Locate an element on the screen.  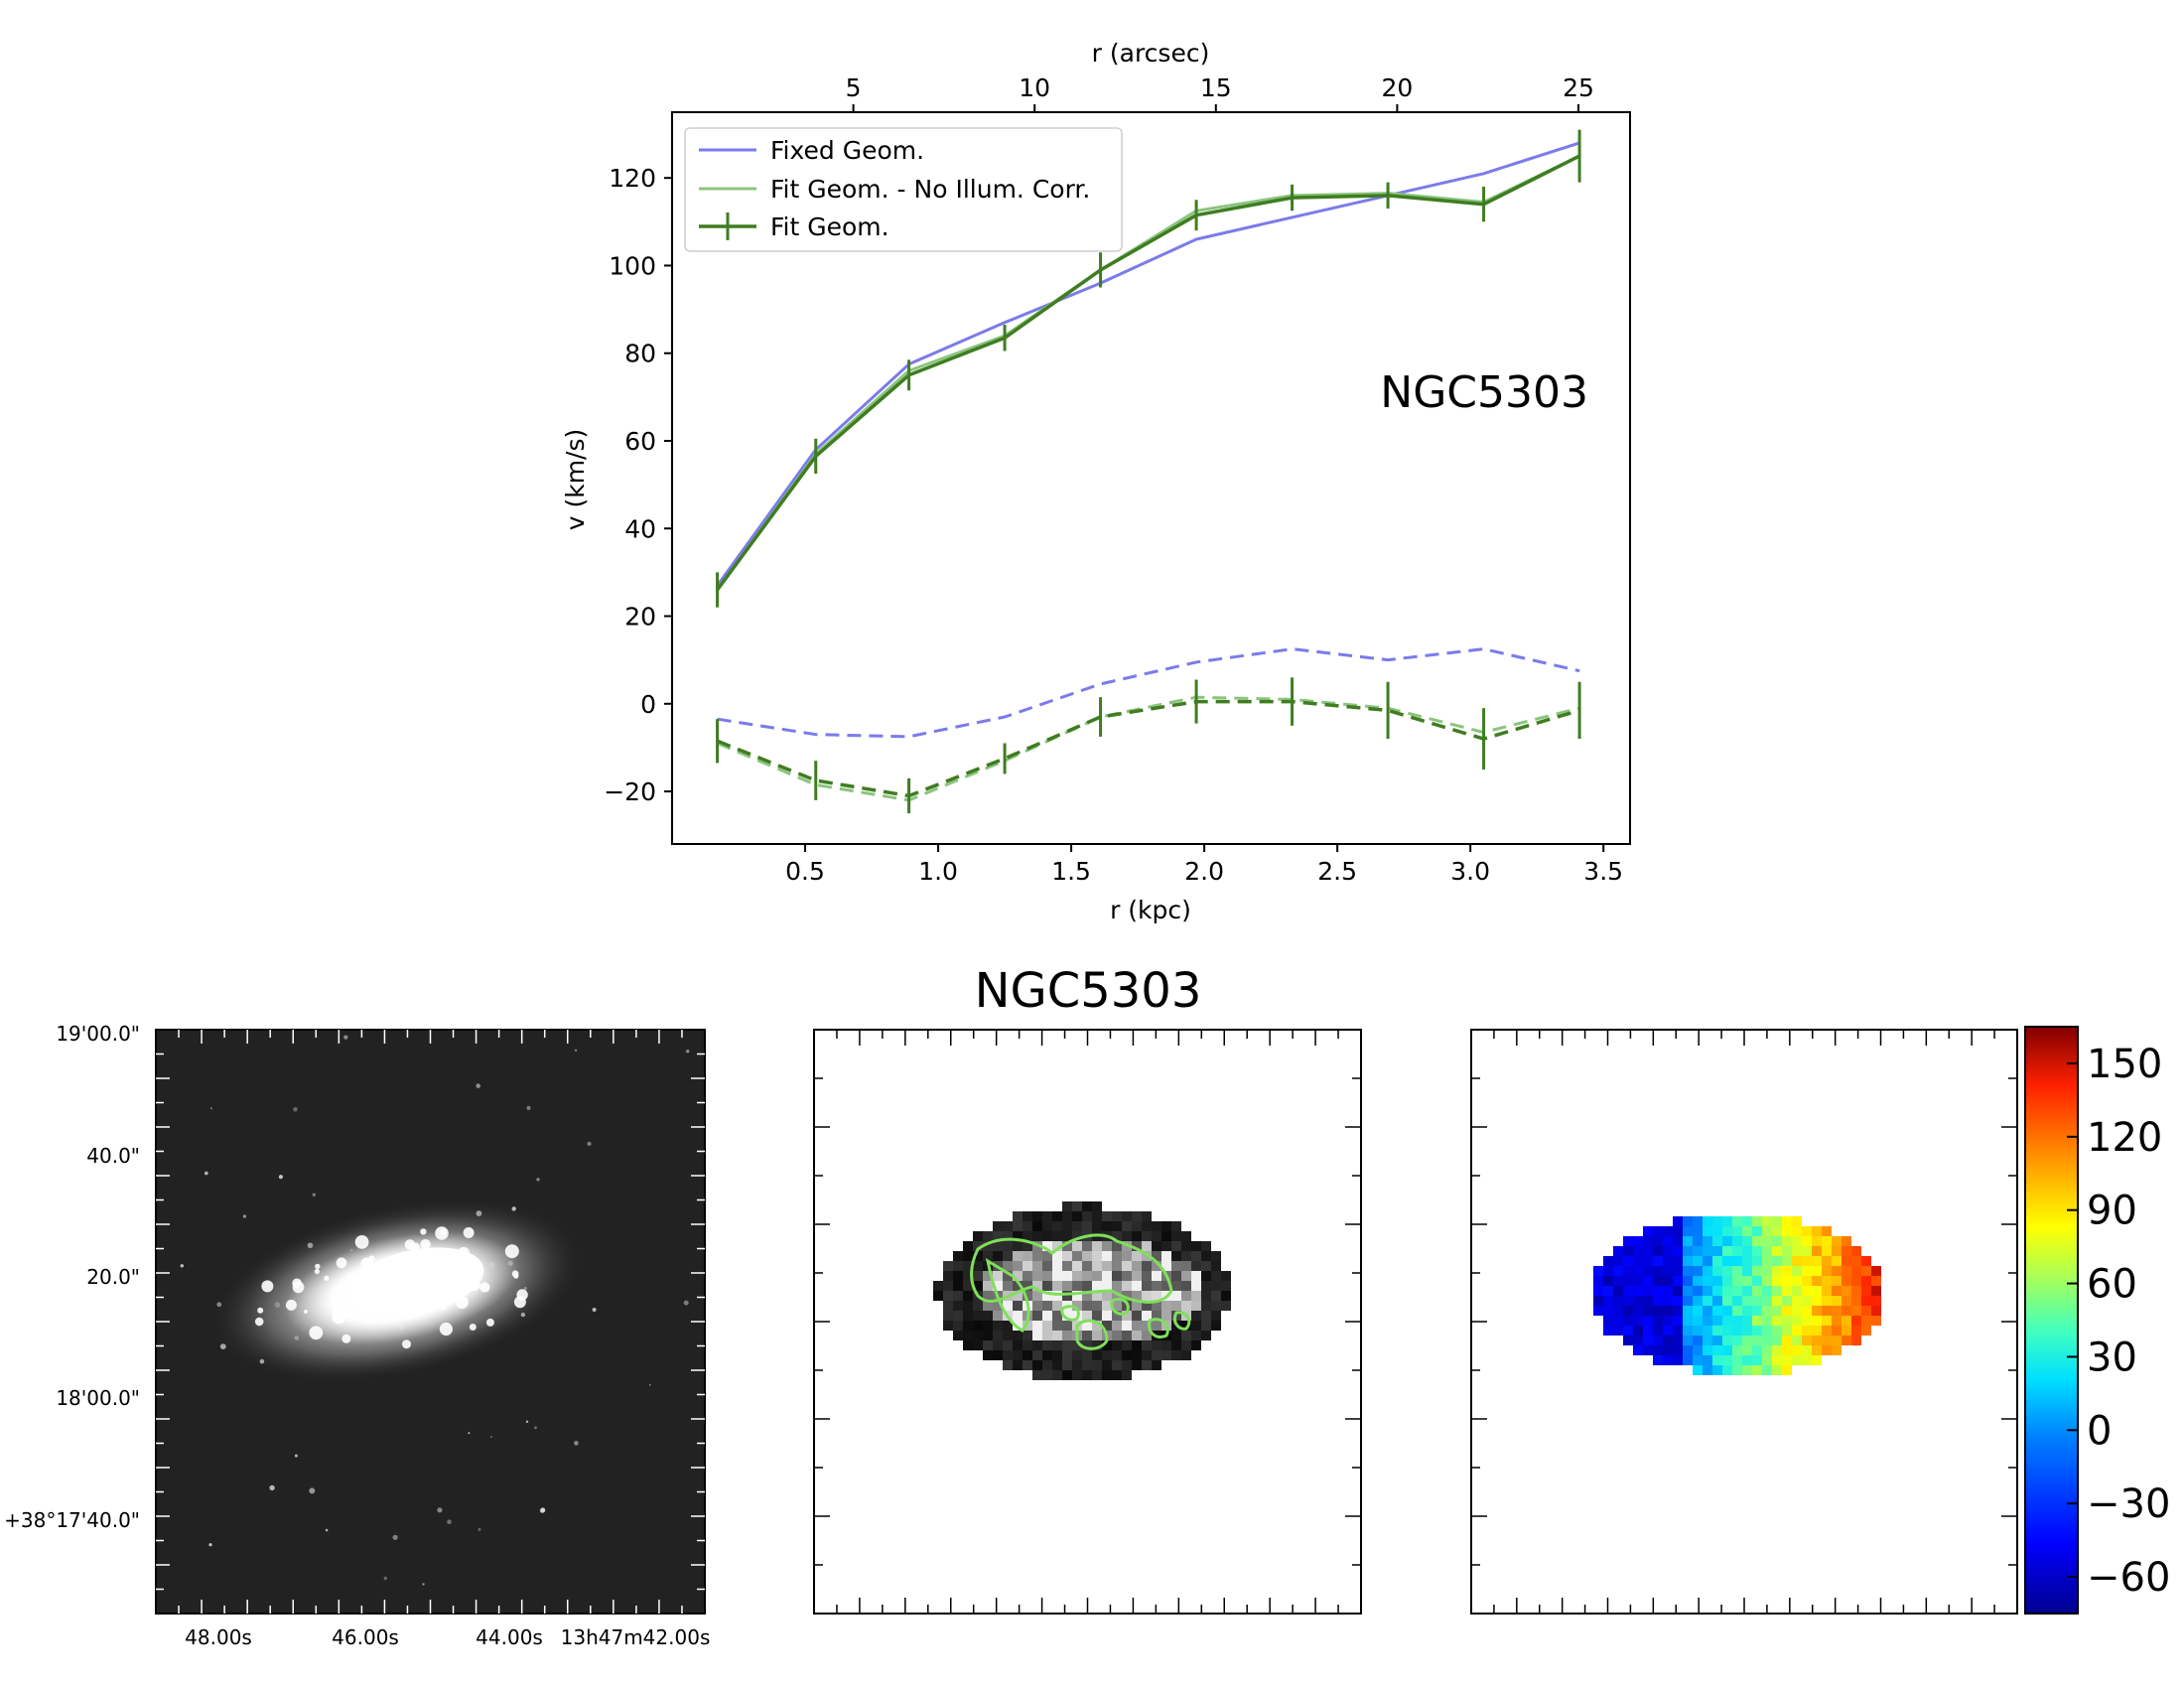
colorbar-tick-label: −30 is located at coordinates (2128, 1504).